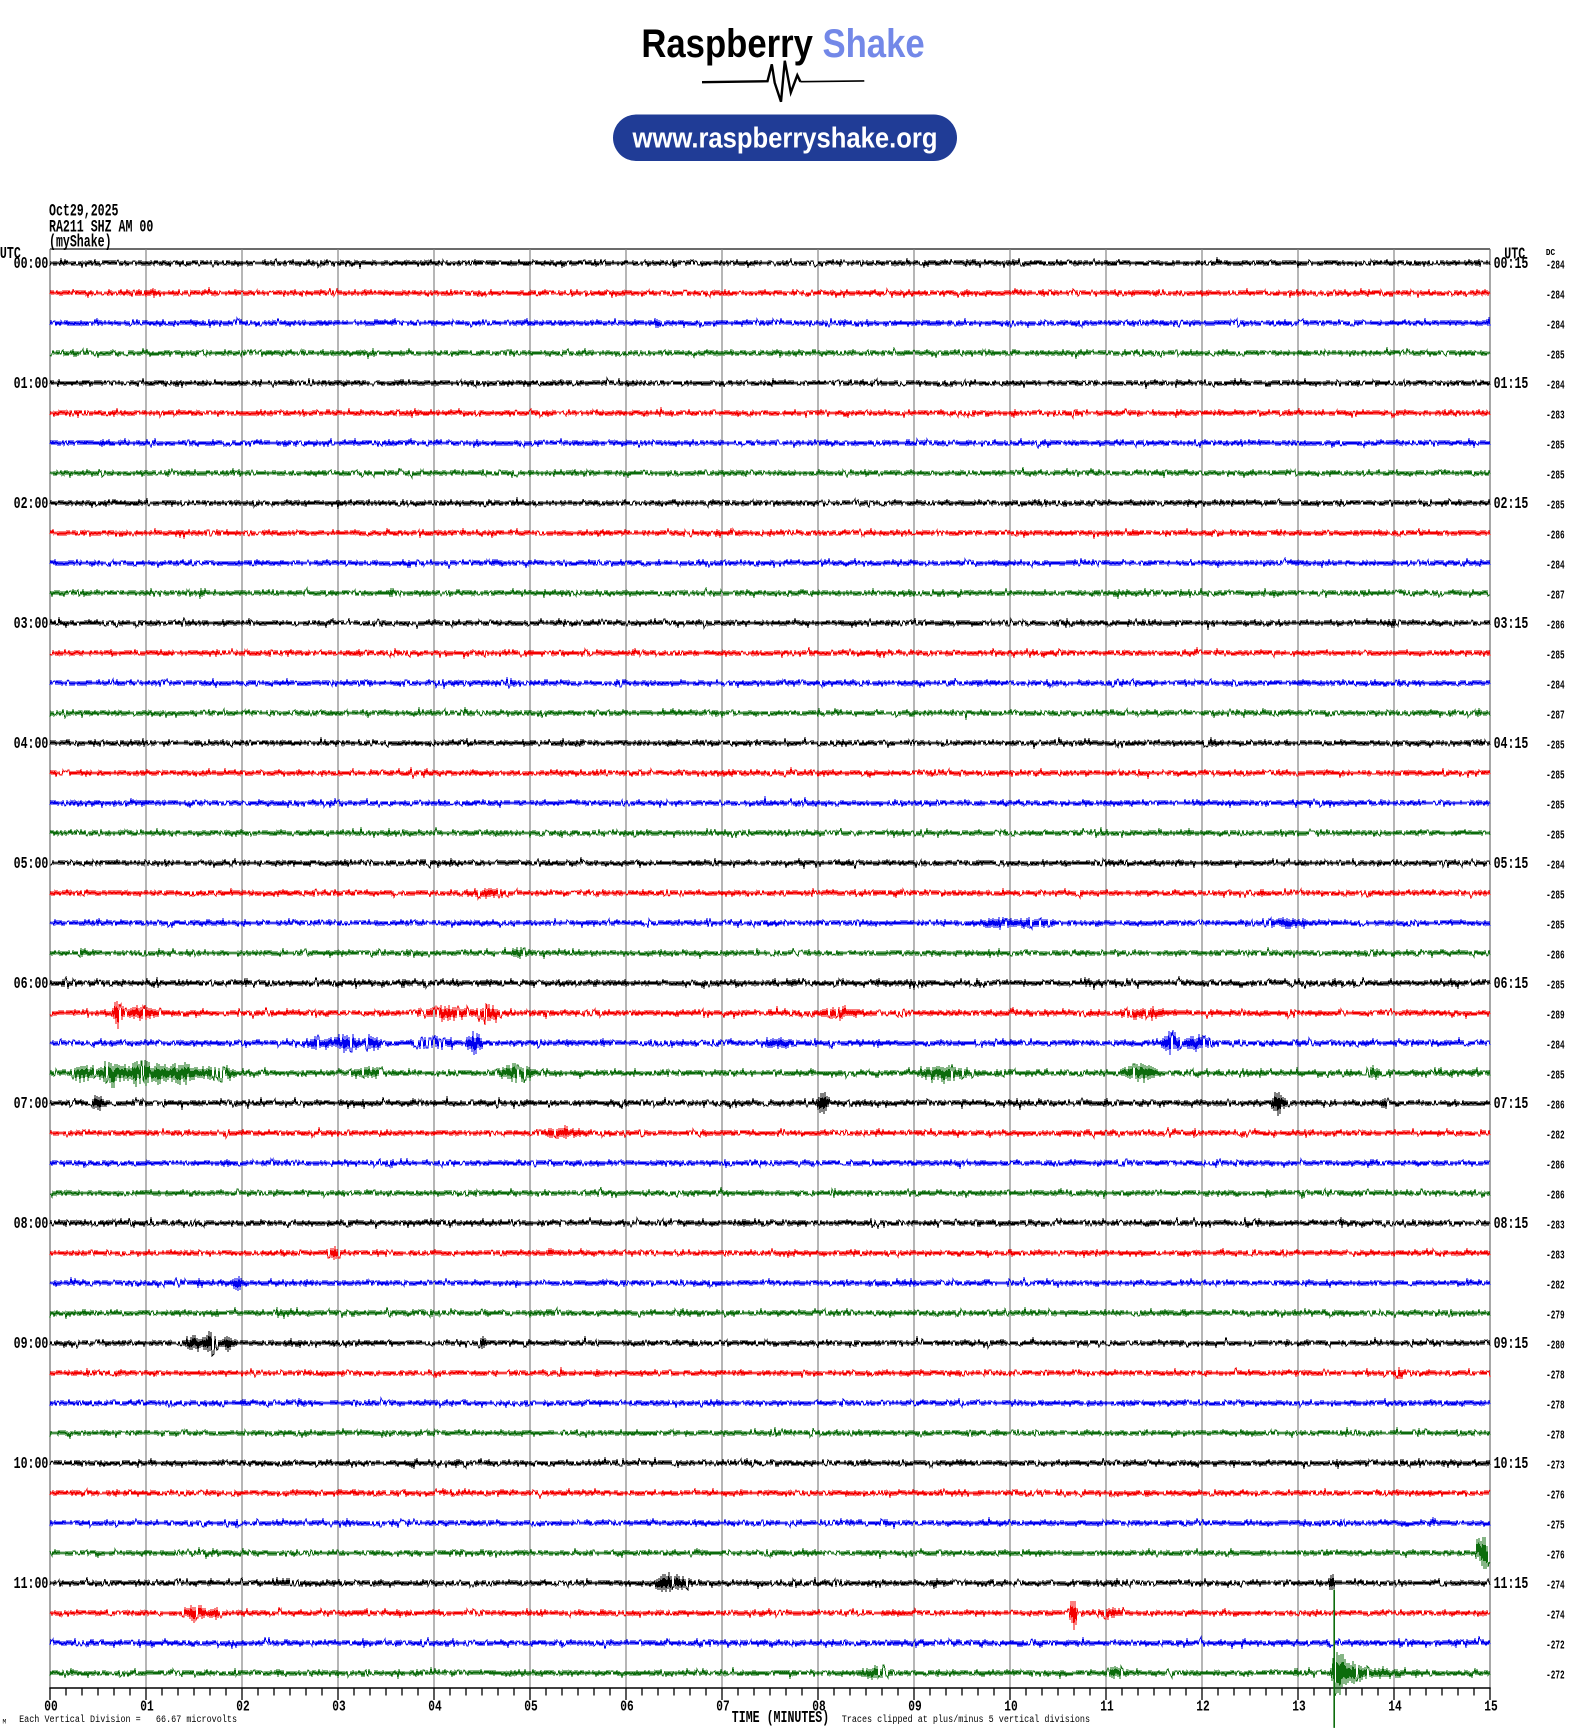  I want to click on svg-text: -275, so click(1555, 1526).